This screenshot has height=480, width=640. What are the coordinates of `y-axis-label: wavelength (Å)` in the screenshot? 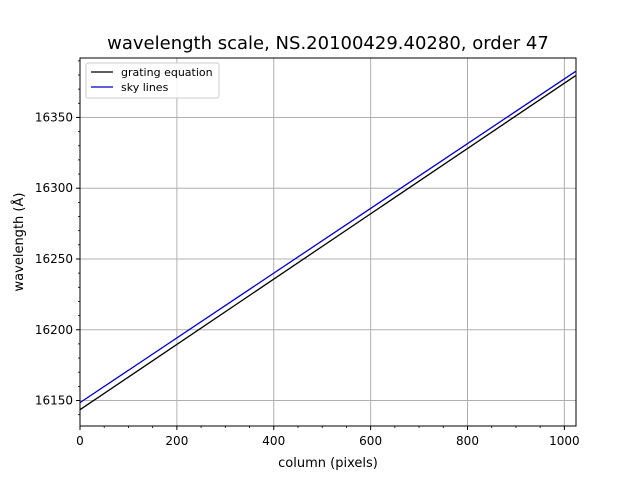 It's located at (19, 242).